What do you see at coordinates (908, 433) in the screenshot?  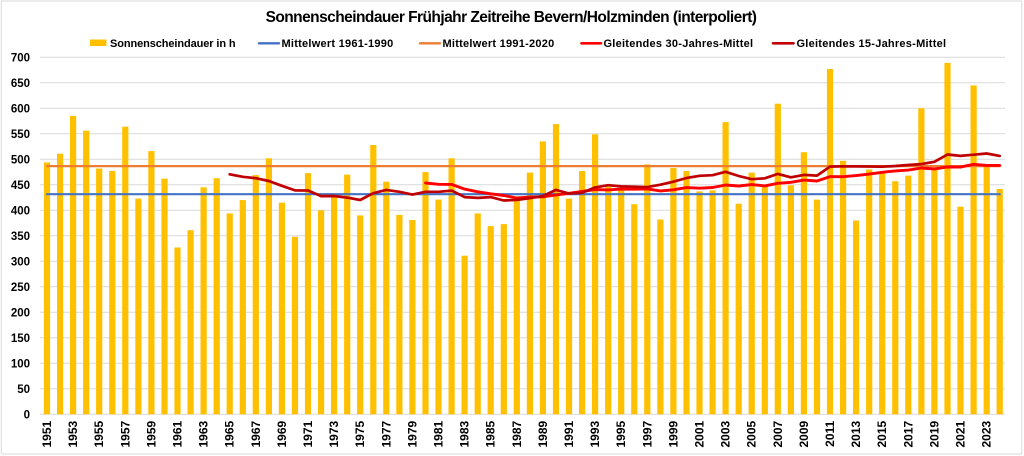 I see `svg-text: 2017` at bounding box center [908, 433].